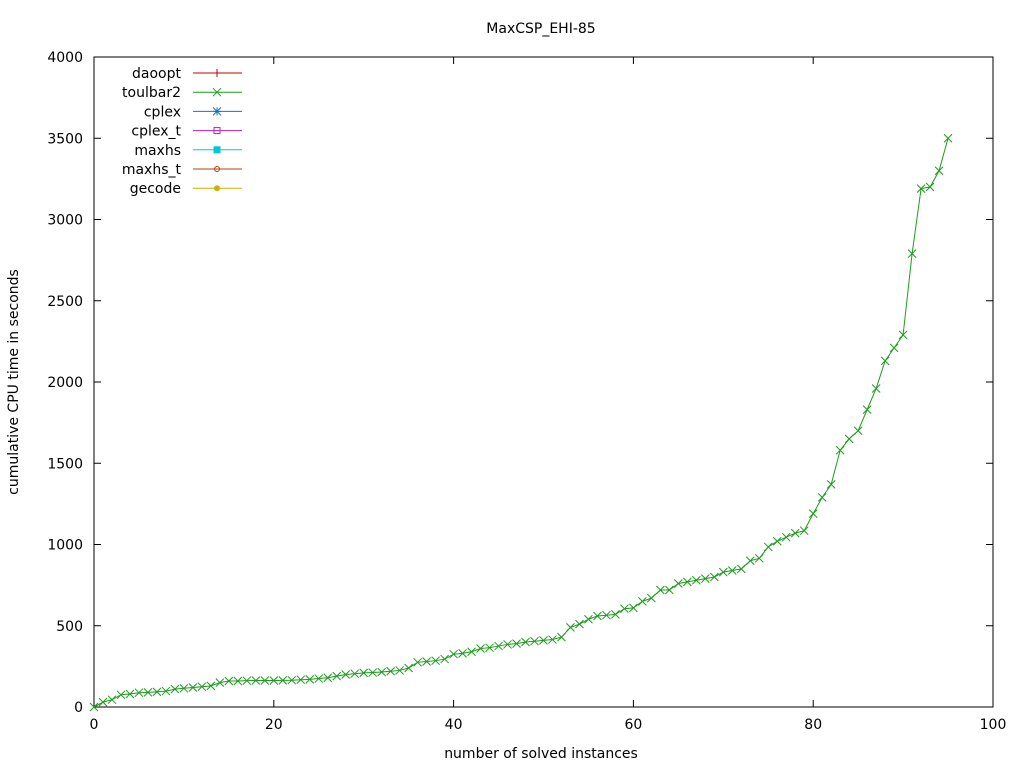 The height and width of the screenshot is (768, 1024). What do you see at coordinates (65, 302) in the screenshot?
I see `y-tick-label: 2500` at bounding box center [65, 302].